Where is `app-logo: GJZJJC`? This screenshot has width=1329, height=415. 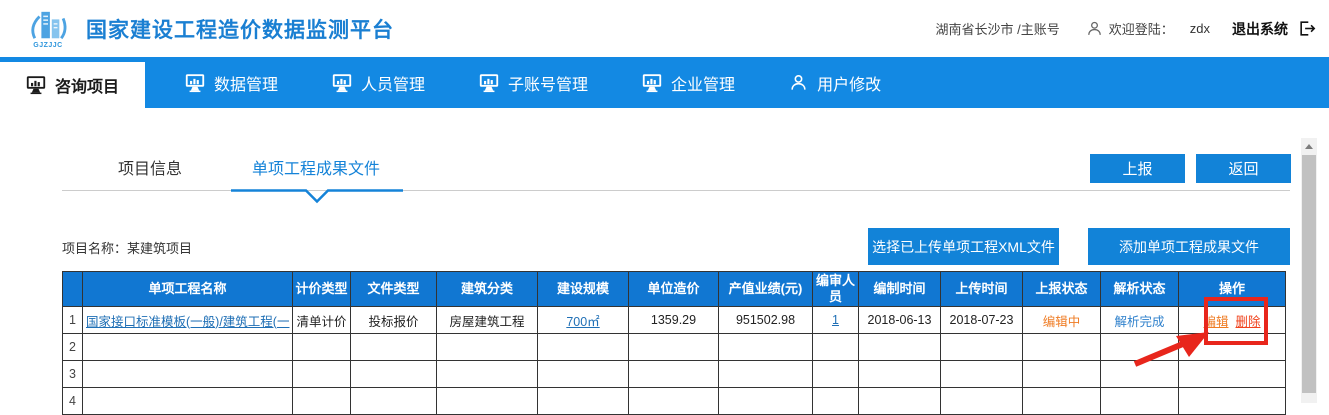
app-logo: GJZJJC is located at coordinates (48, 29).